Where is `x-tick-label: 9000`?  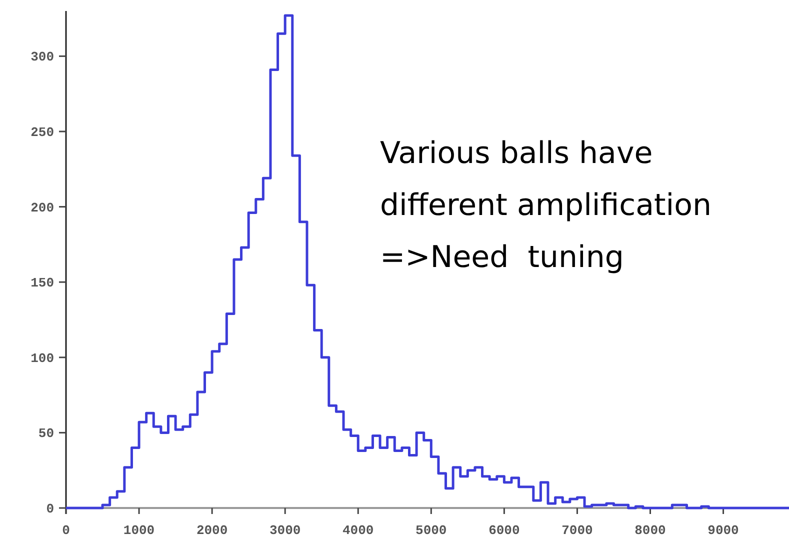
x-tick-label: 9000 is located at coordinates (724, 530).